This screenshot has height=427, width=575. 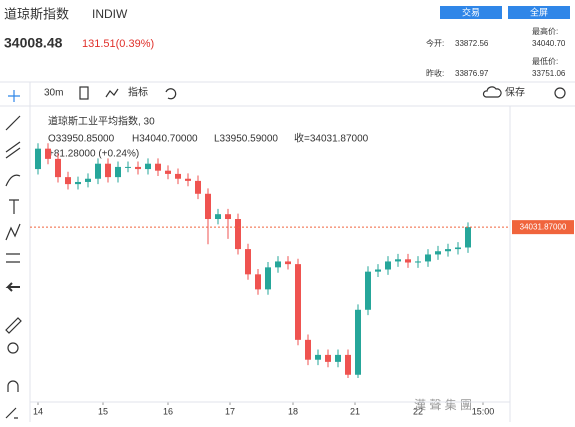 What do you see at coordinates (118, 44) in the screenshot?
I see `change: 131.51(0.39%)` at bounding box center [118, 44].